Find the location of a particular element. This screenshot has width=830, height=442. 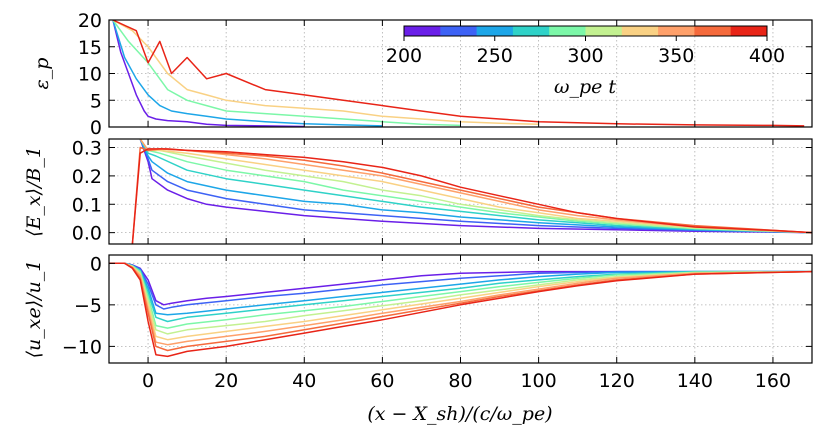

x-tick-label: 160 is located at coordinates (773, 381).